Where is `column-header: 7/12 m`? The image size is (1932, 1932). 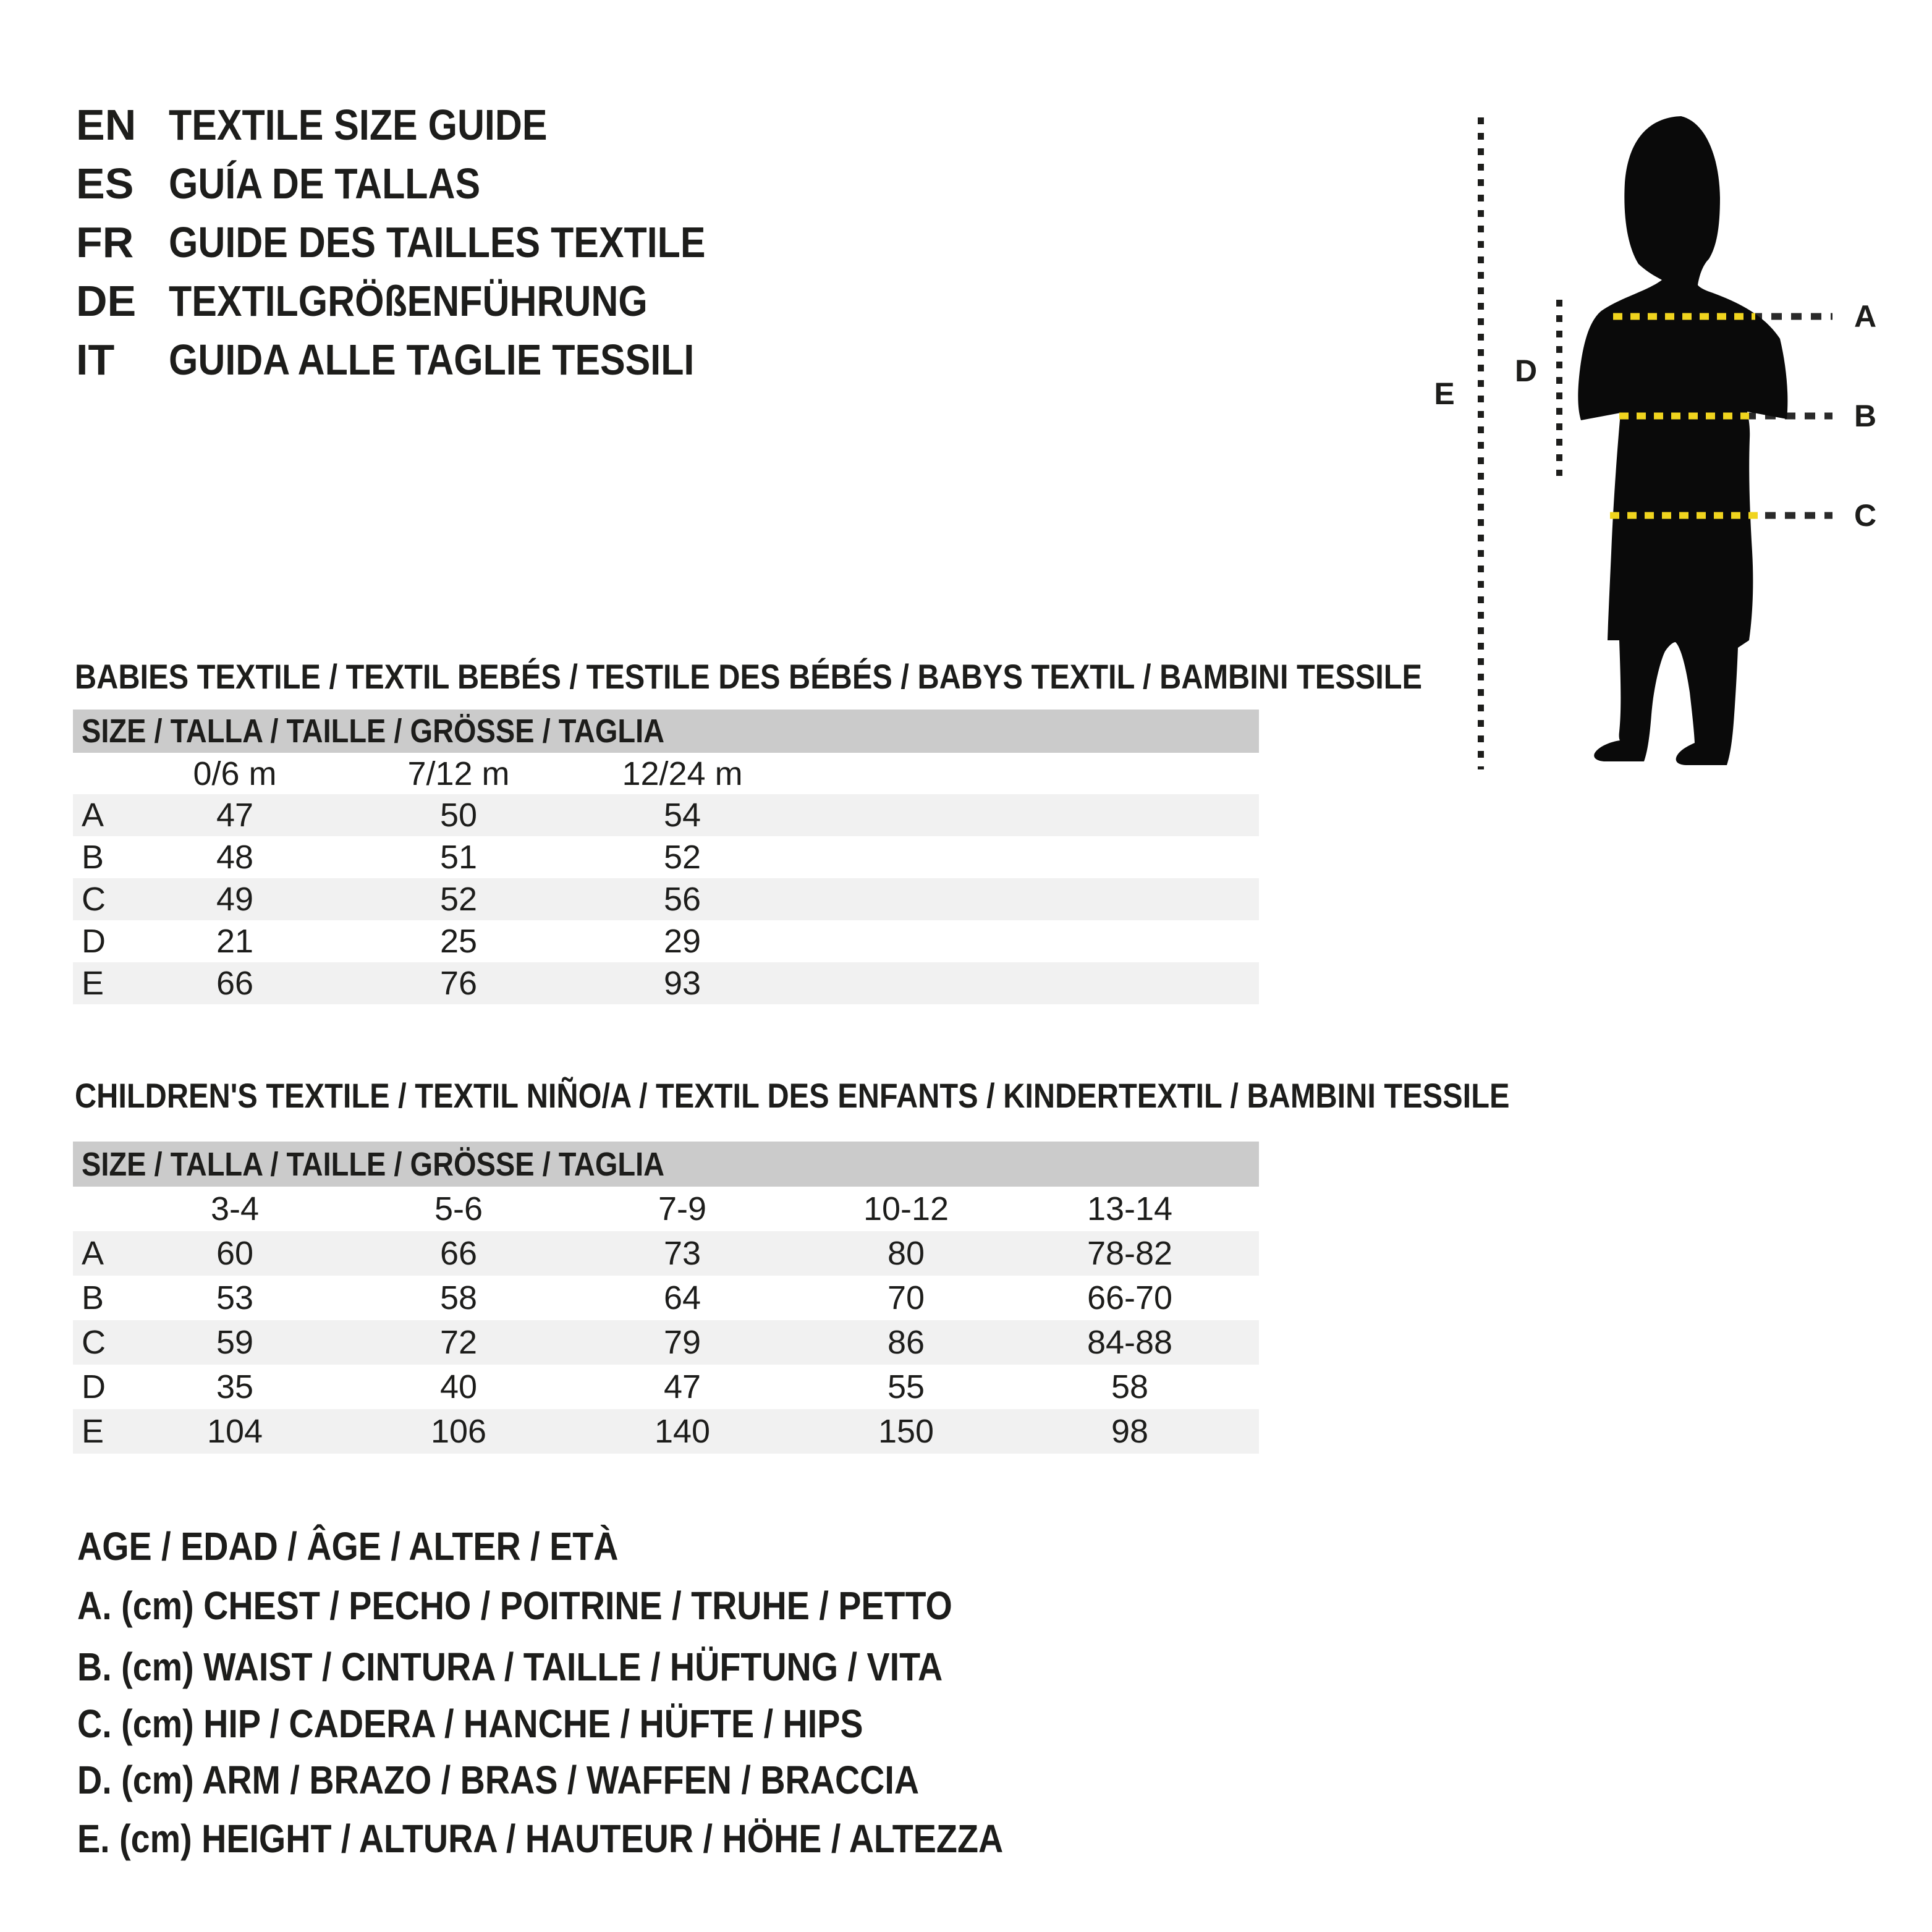 column-header: 7/12 m is located at coordinates (458, 773).